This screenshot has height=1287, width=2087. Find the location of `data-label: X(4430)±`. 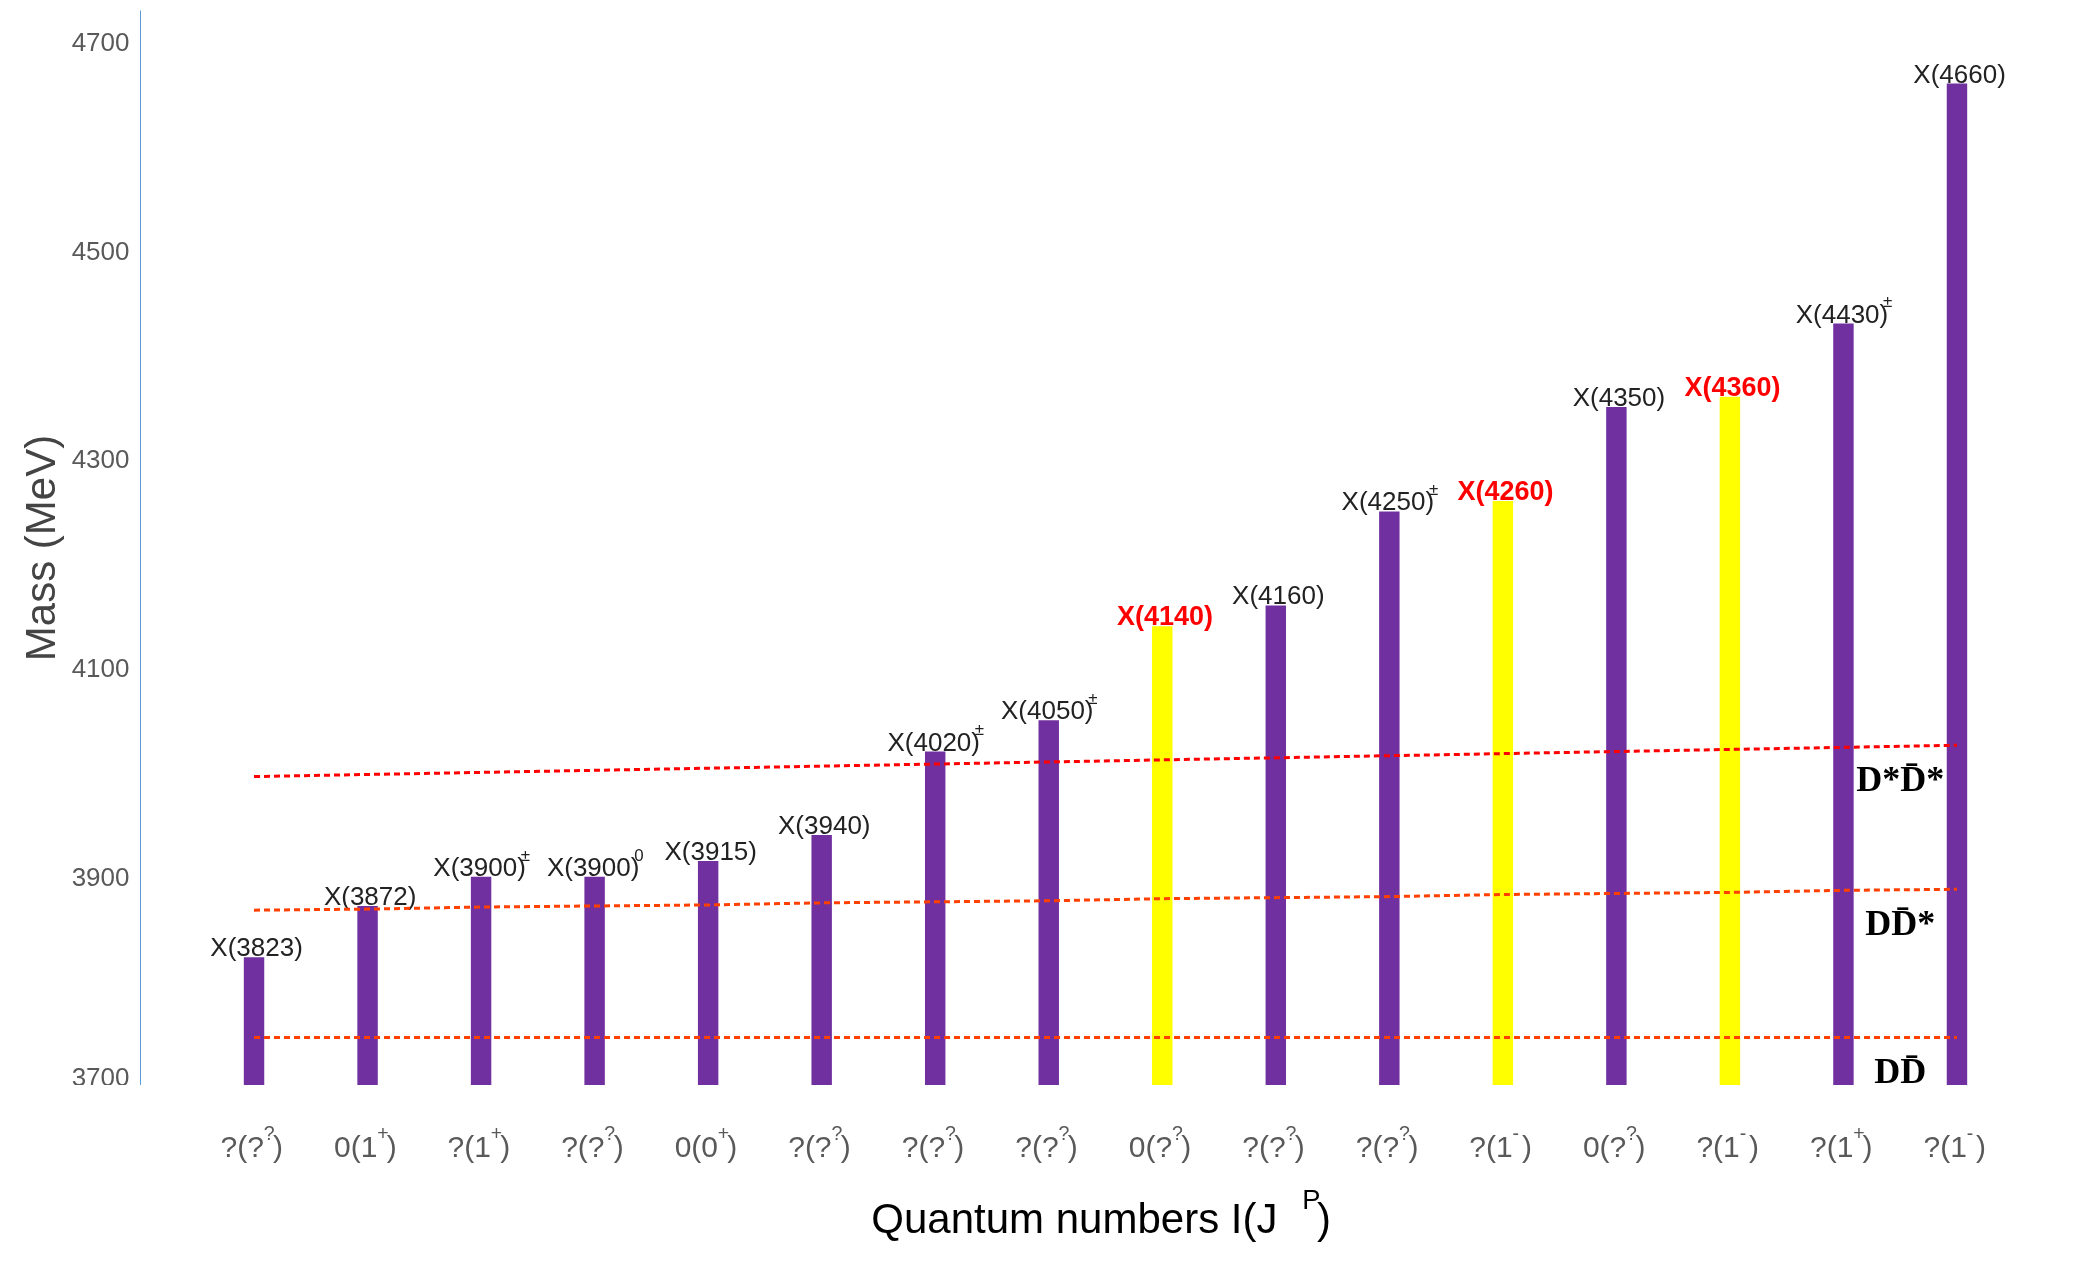

data-label: X(4430)± is located at coordinates (1844, 310).